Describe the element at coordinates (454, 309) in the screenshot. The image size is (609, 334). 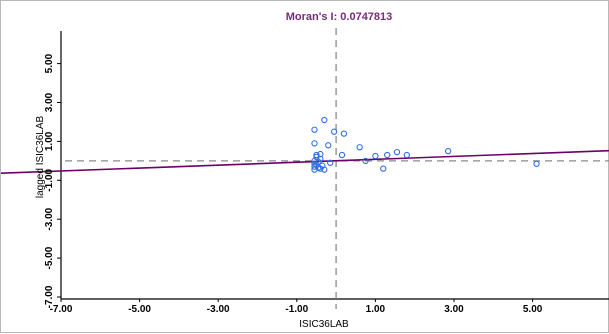
I see `x-tick-label: 3.00` at that location.